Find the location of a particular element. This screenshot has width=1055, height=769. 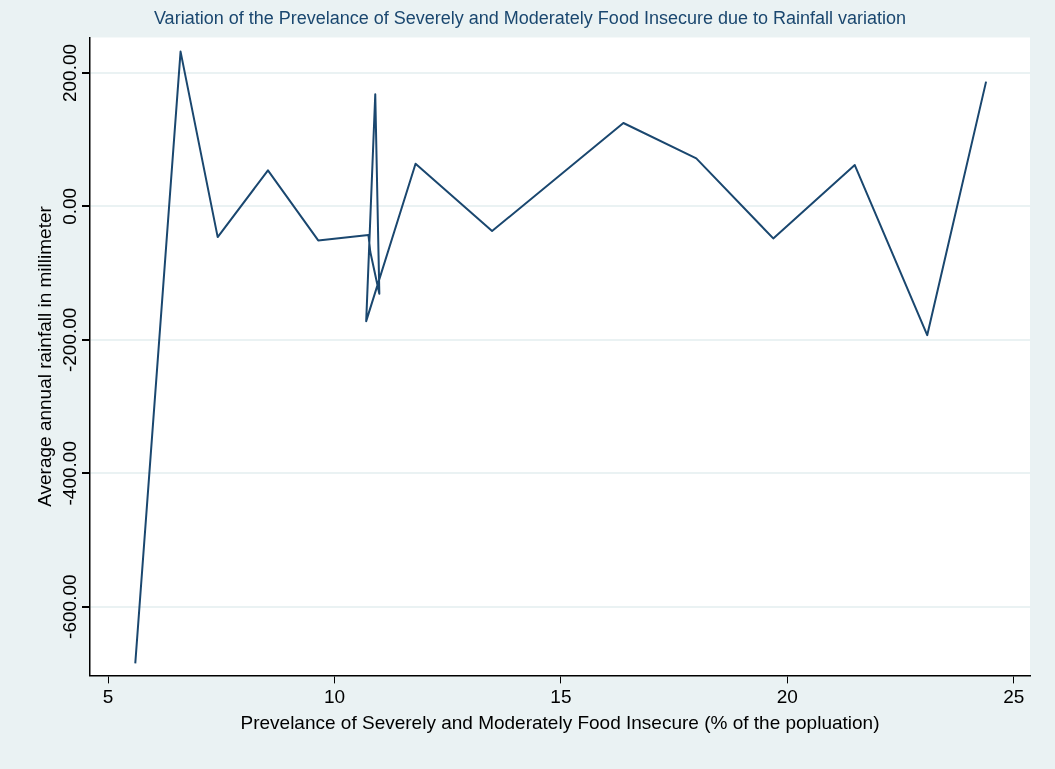

x-axis-title: Prevelance of Severely and Moderately Food Insecure (% of the popluation) is located at coordinates (560, 722).